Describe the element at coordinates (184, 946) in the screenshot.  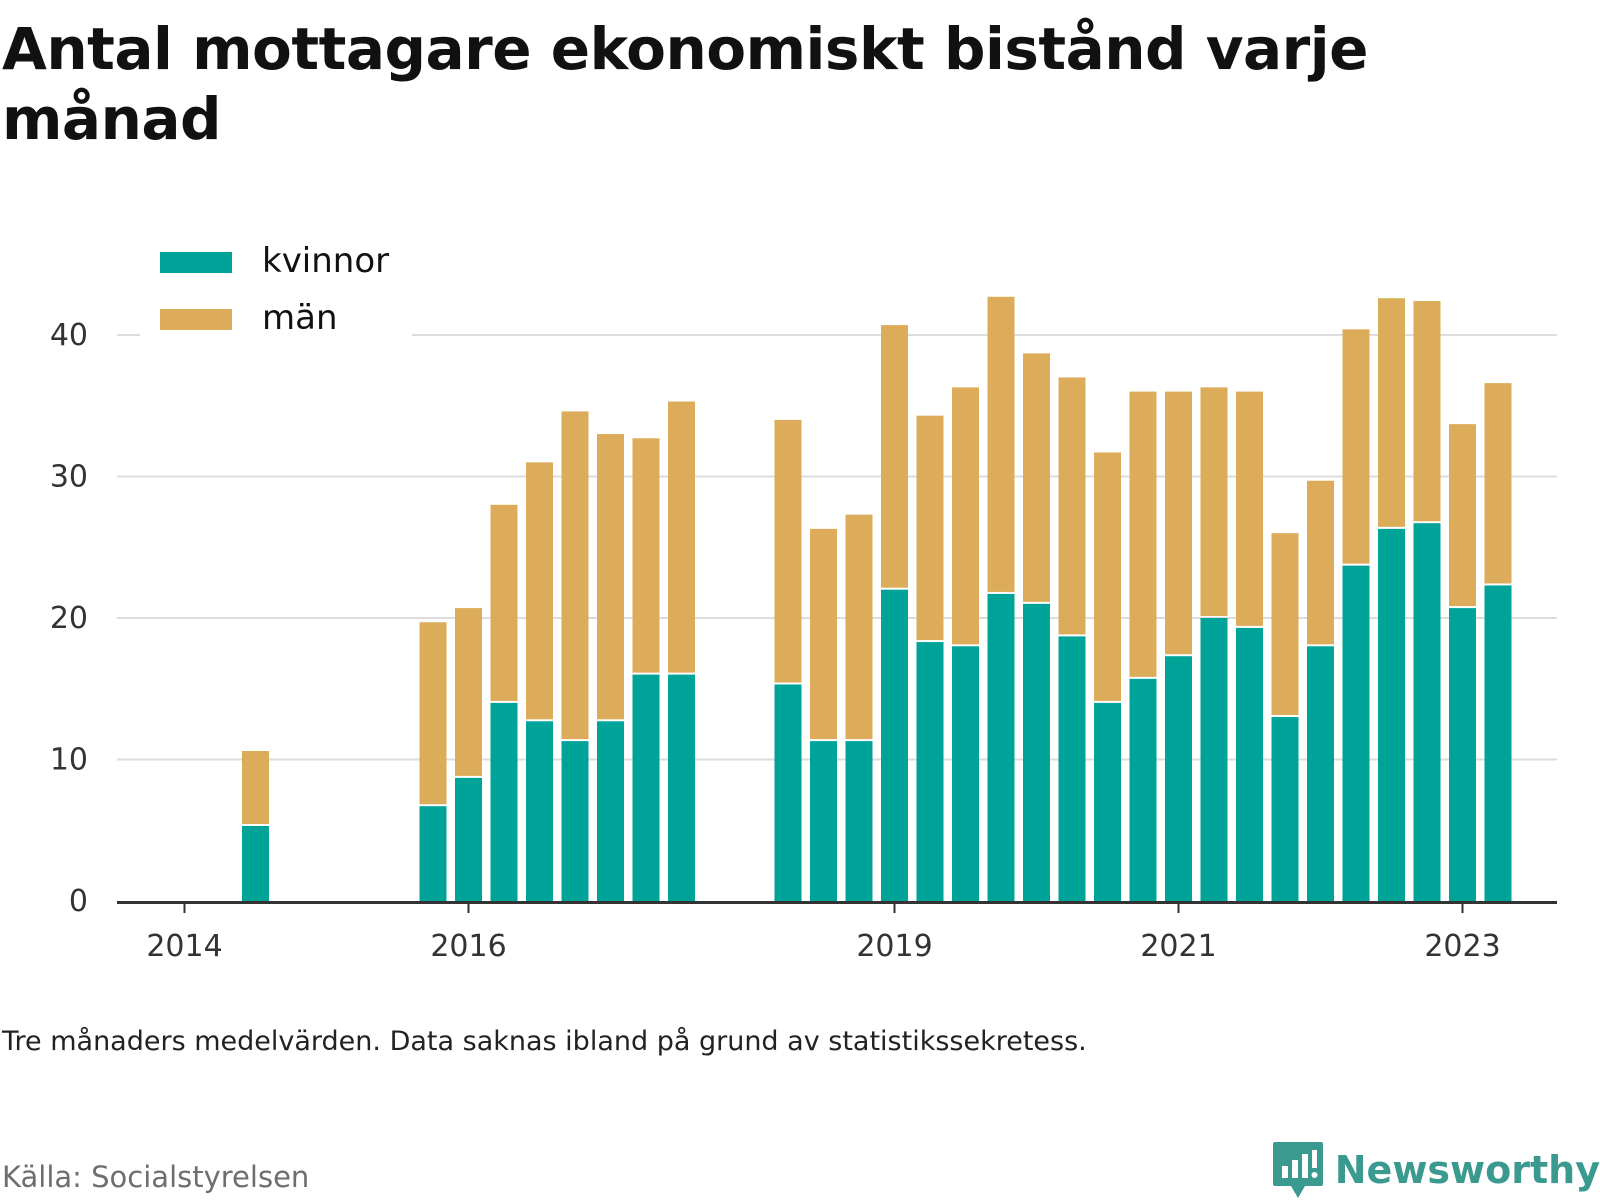
I see `x-tick-label: 2014` at that location.